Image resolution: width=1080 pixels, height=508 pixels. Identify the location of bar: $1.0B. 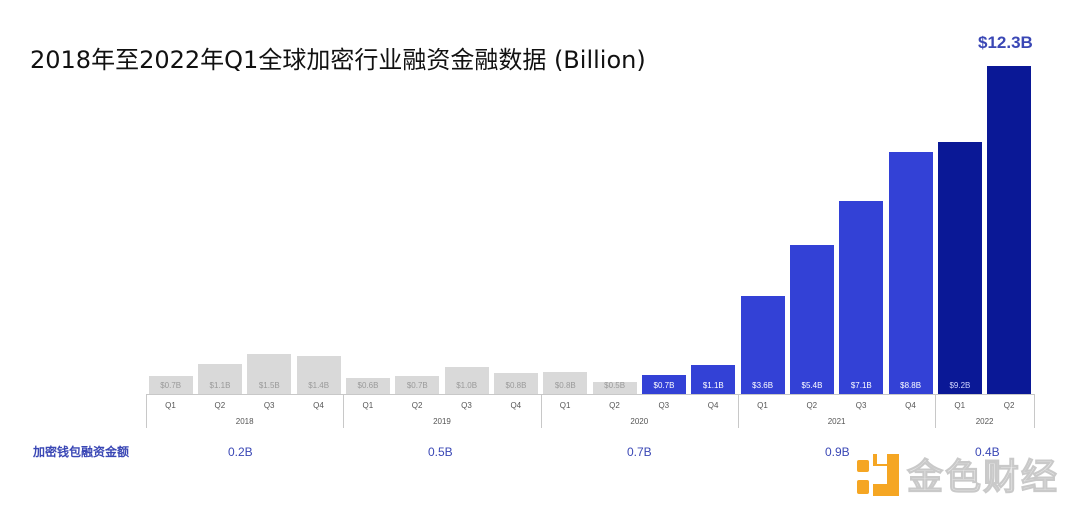
(466, 380).